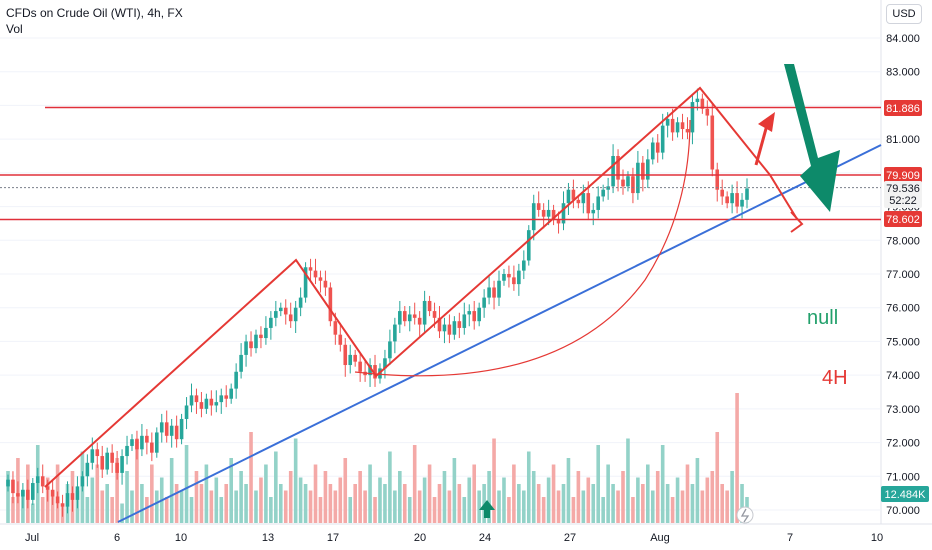 This screenshot has width=932, height=550. I want to click on event-up-marker-icon, so click(487, 509).